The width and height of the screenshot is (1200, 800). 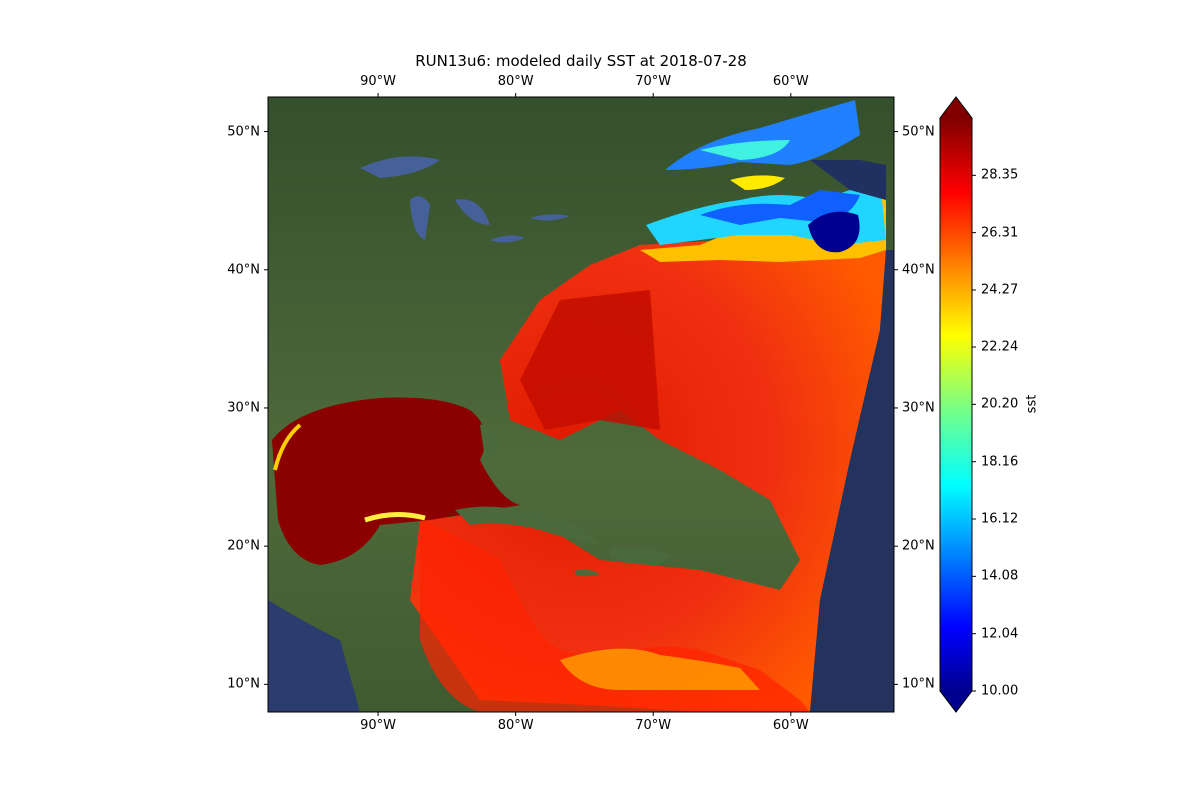 What do you see at coordinates (581, 61) in the screenshot?
I see `chart-title: RUN13u6: modeled daily SST at 2018-07-28` at bounding box center [581, 61].